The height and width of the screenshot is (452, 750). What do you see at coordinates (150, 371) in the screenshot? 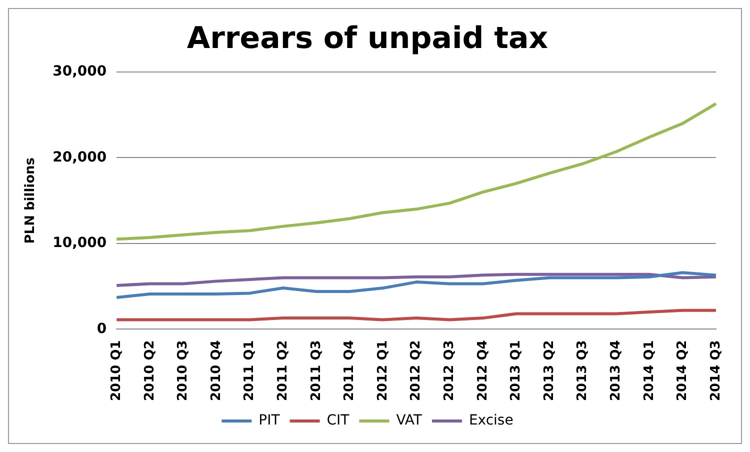
I see `x-tick-label: 2010 Q2` at bounding box center [150, 371].